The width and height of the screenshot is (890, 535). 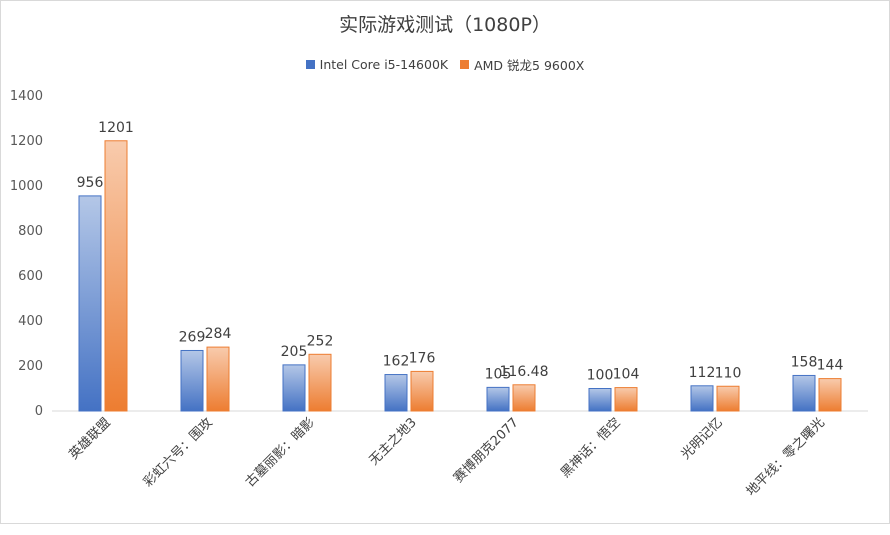 I want to click on y-tick-label: 800, so click(x=30, y=231).